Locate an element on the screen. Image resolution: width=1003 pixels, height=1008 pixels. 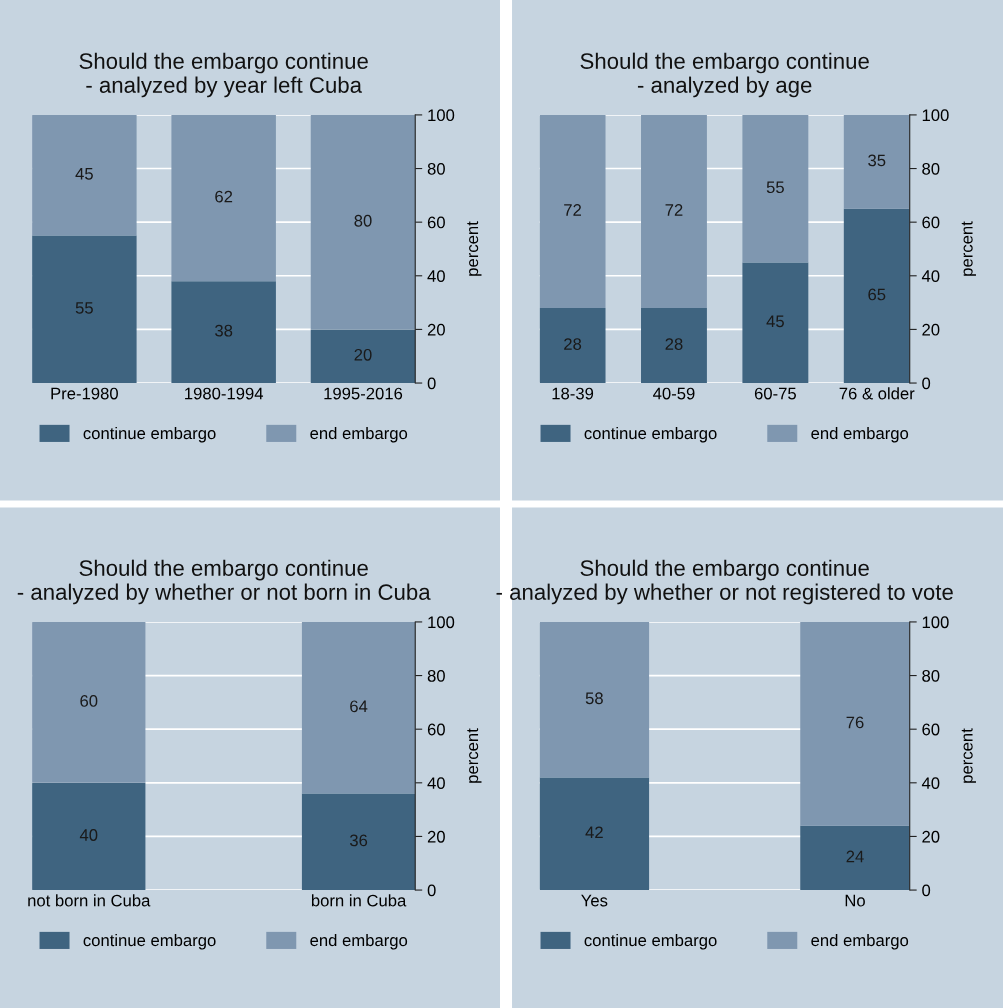
chart-title: Should the embargo continue - analyzed by year left Cuba is located at coordinates (223, 75).